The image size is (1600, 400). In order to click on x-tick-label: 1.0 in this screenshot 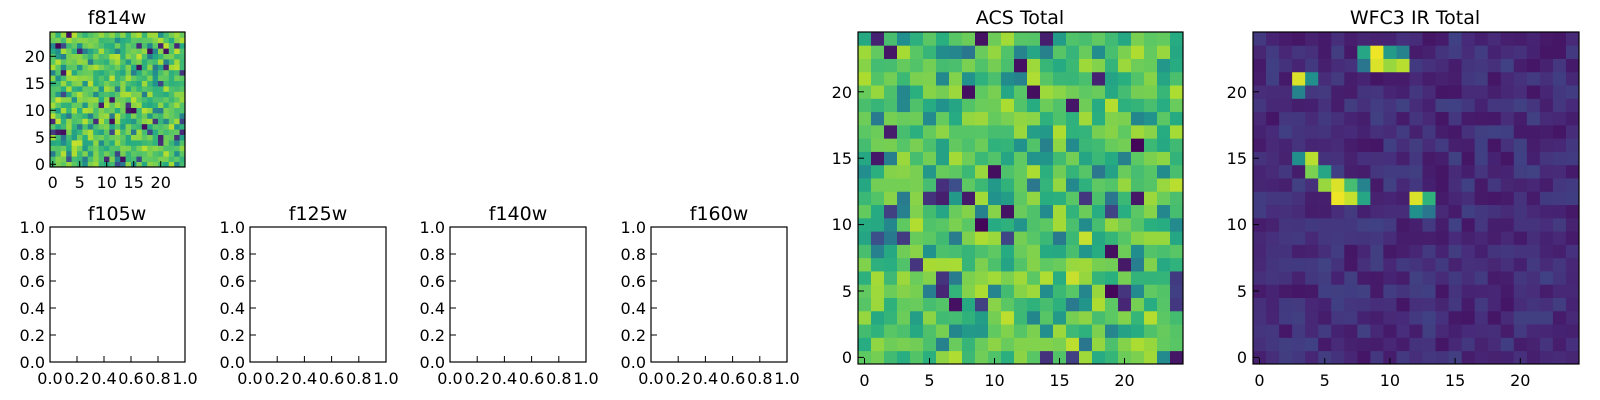, I will do `click(786, 378)`.